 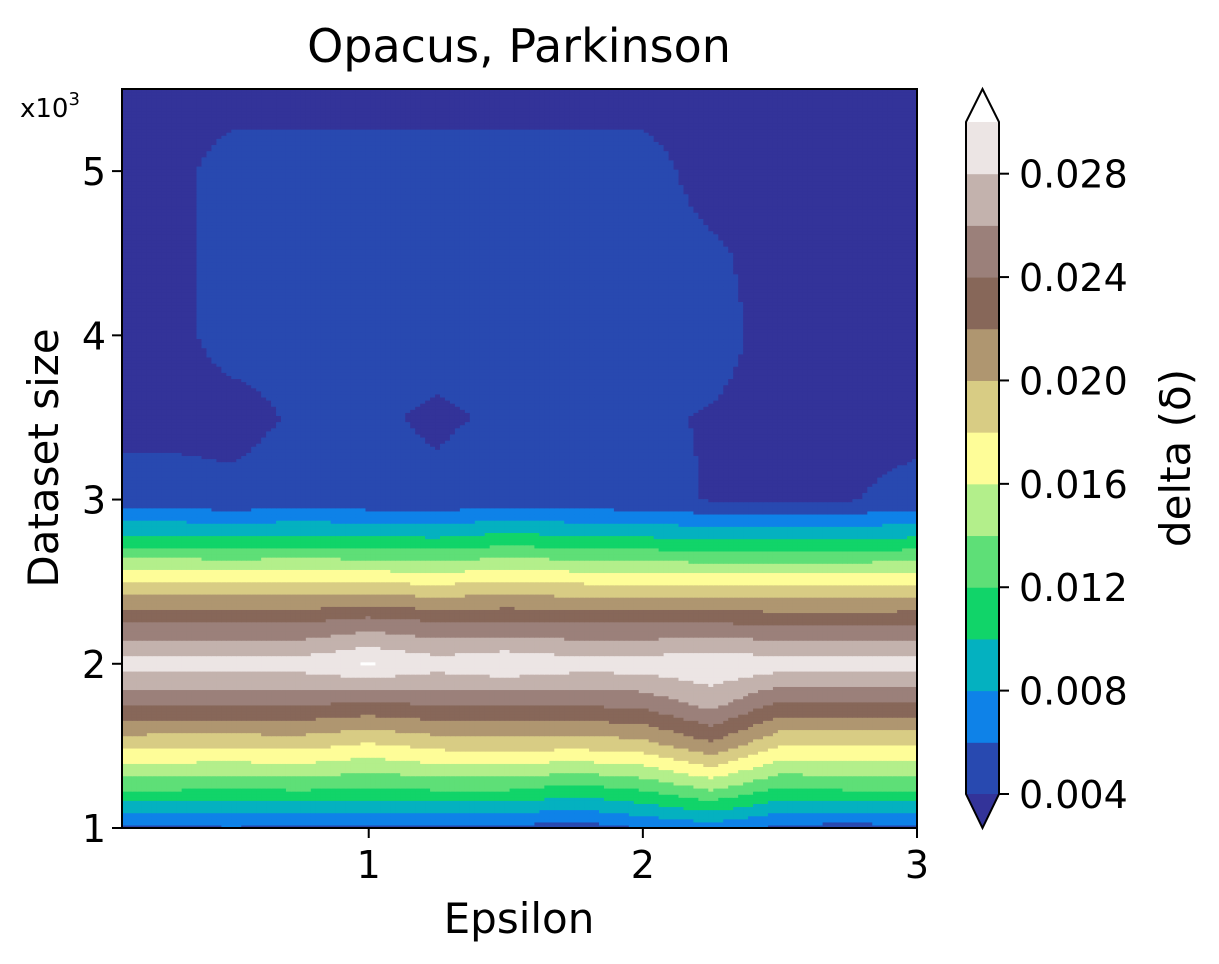 I want to click on chart-title: Opacus, Parkinson, so click(x=519, y=46).